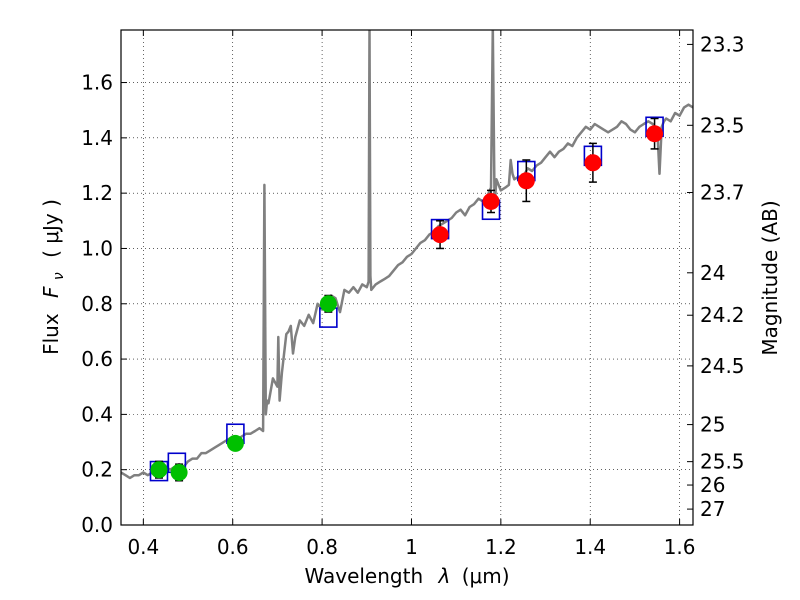 The width and height of the screenshot is (800, 600). What do you see at coordinates (97, 138) in the screenshot?
I see `y-tick-label: 1.4` at bounding box center [97, 138].